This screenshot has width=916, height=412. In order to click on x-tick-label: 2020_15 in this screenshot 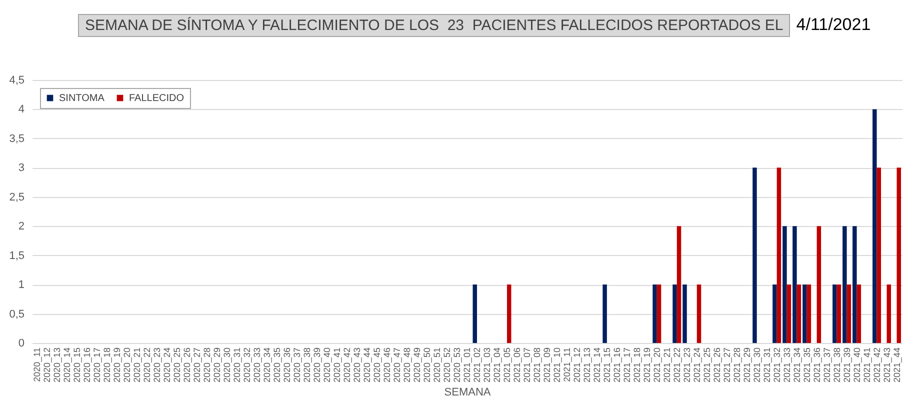, I will do `click(77, 365)`.